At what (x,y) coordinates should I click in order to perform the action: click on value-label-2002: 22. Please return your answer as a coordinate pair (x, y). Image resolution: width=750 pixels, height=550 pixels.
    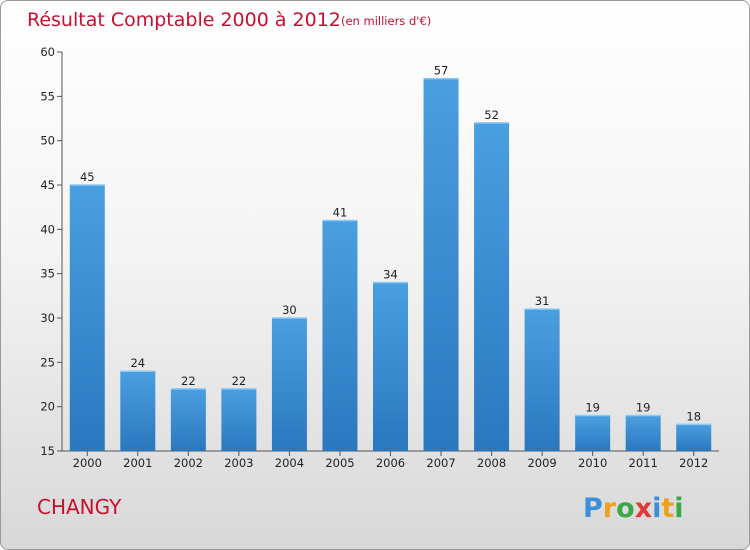
    Looking at the image, I should click on (188, 381).